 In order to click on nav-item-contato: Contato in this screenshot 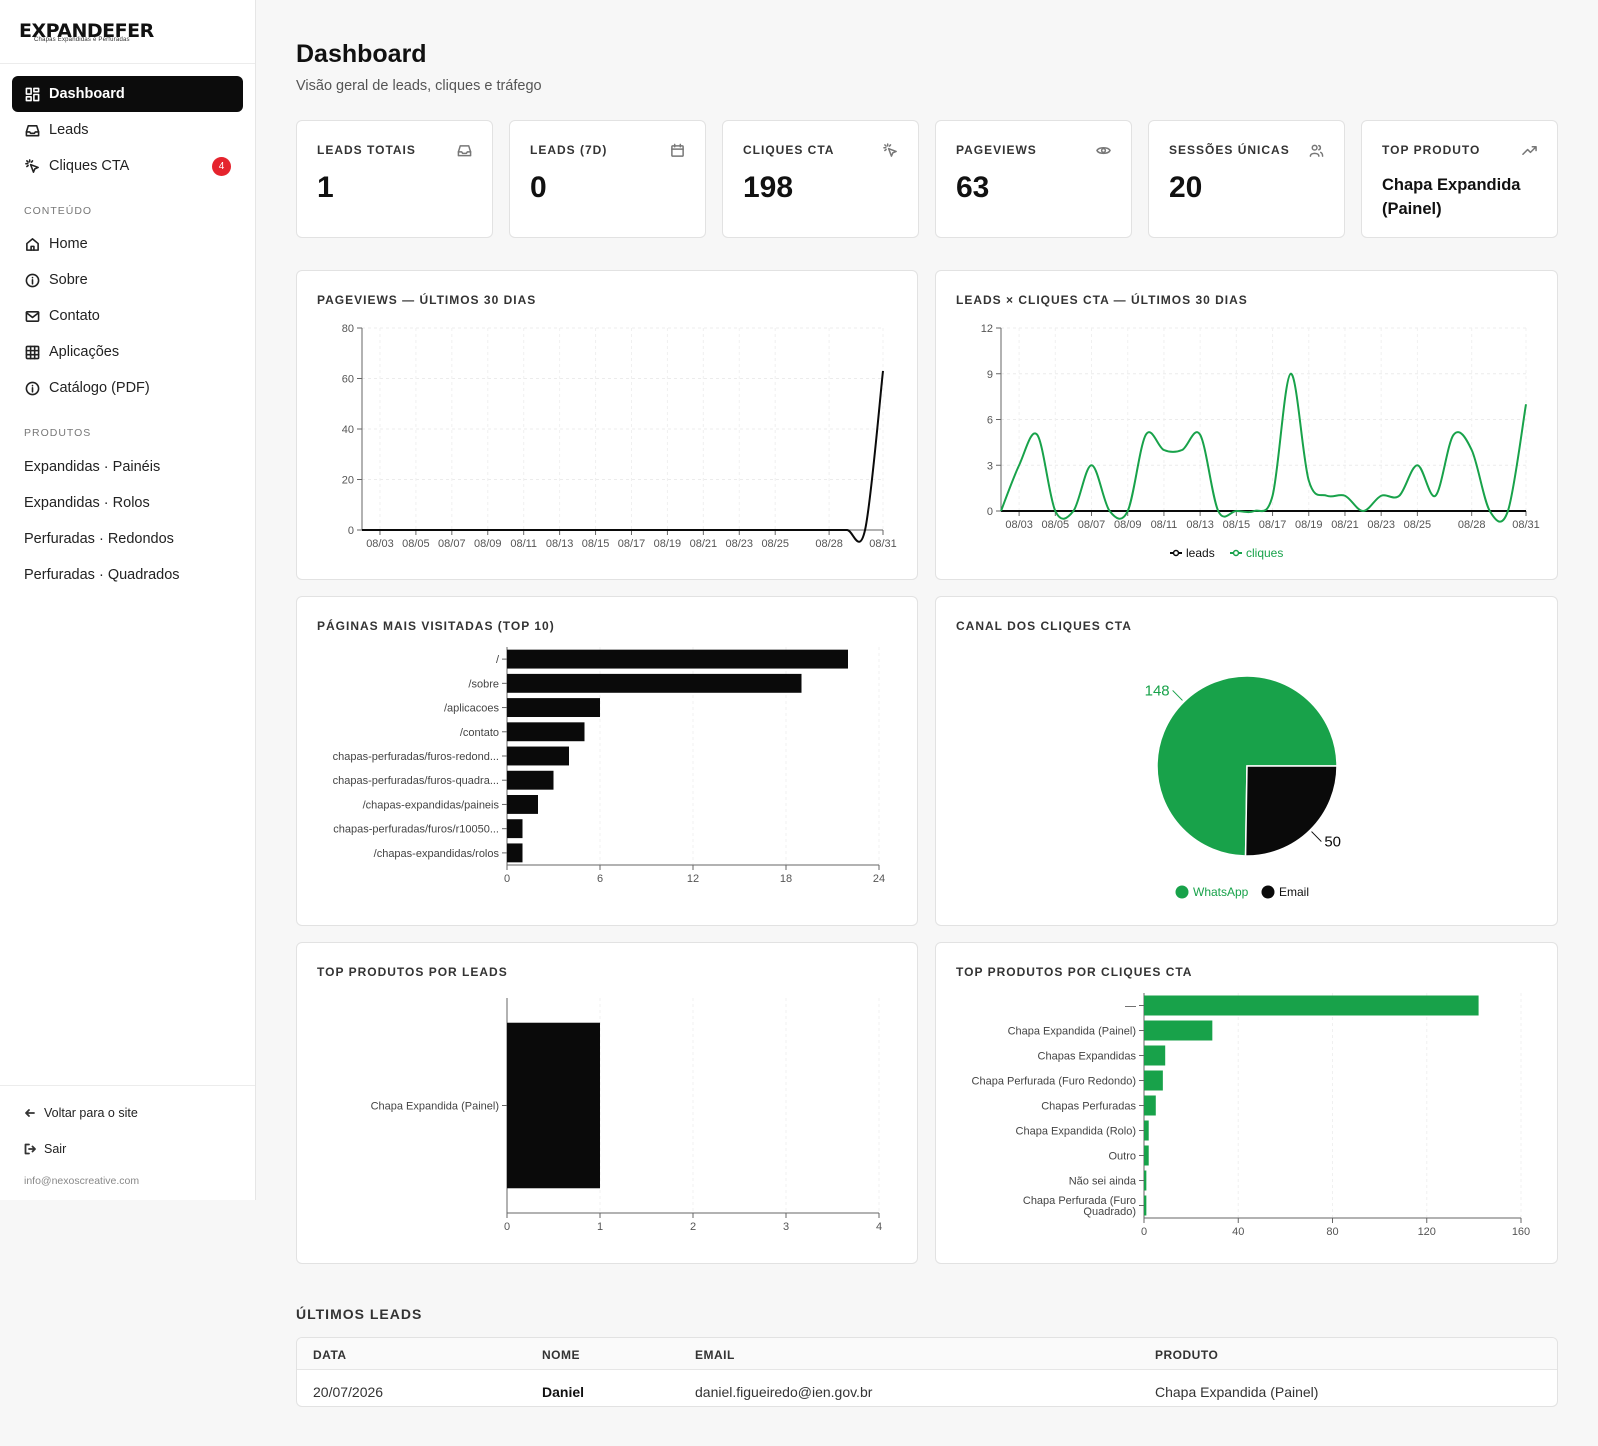, I will do `click(127, 316)`.